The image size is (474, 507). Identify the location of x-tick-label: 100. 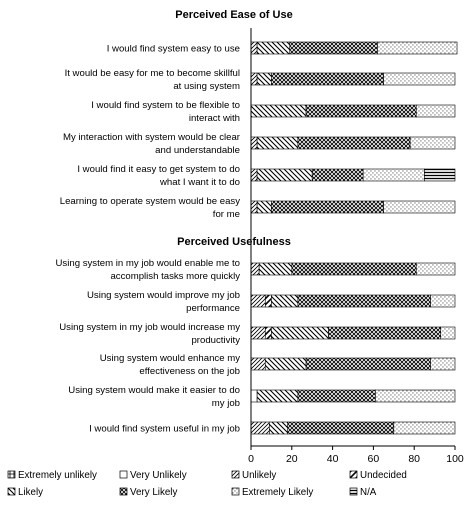
(455, 459).